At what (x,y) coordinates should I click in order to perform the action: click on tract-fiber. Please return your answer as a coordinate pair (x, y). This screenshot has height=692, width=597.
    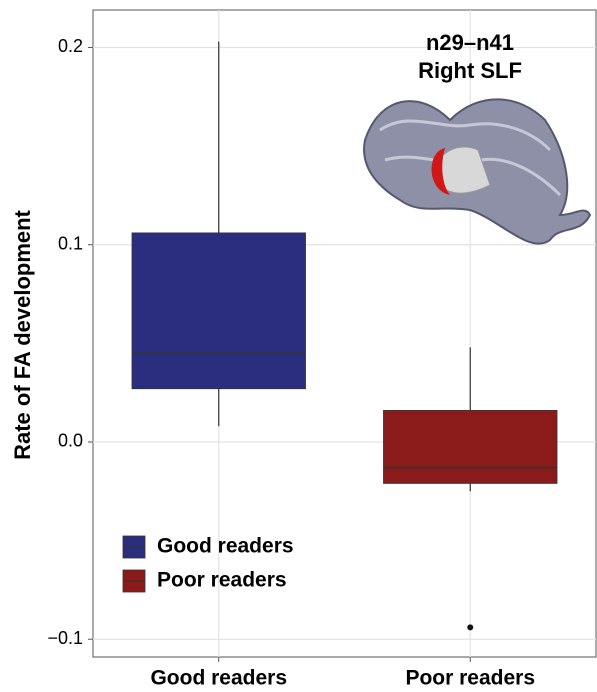
    Looking at the image, I should click on (465, 135).